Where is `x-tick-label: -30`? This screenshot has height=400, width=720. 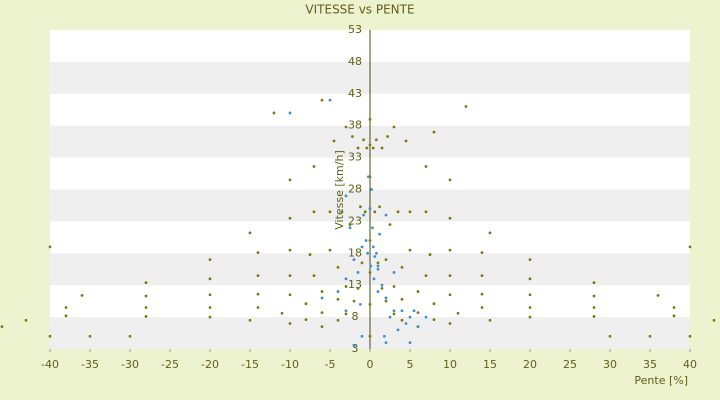
x-tick-label: -30 is located at coordinates (130, 364).